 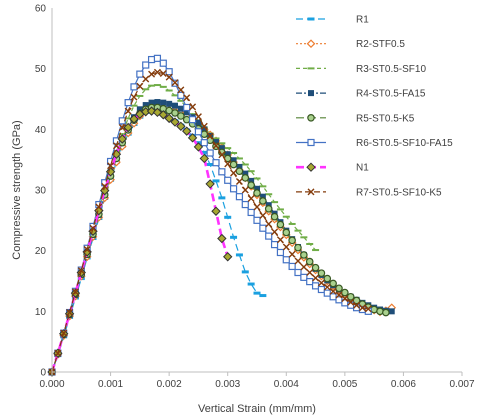 What do you see at coordinates (41, 130) in the screenshot?
I see `y-tick-label: 40` at bounding box center [41, 130].